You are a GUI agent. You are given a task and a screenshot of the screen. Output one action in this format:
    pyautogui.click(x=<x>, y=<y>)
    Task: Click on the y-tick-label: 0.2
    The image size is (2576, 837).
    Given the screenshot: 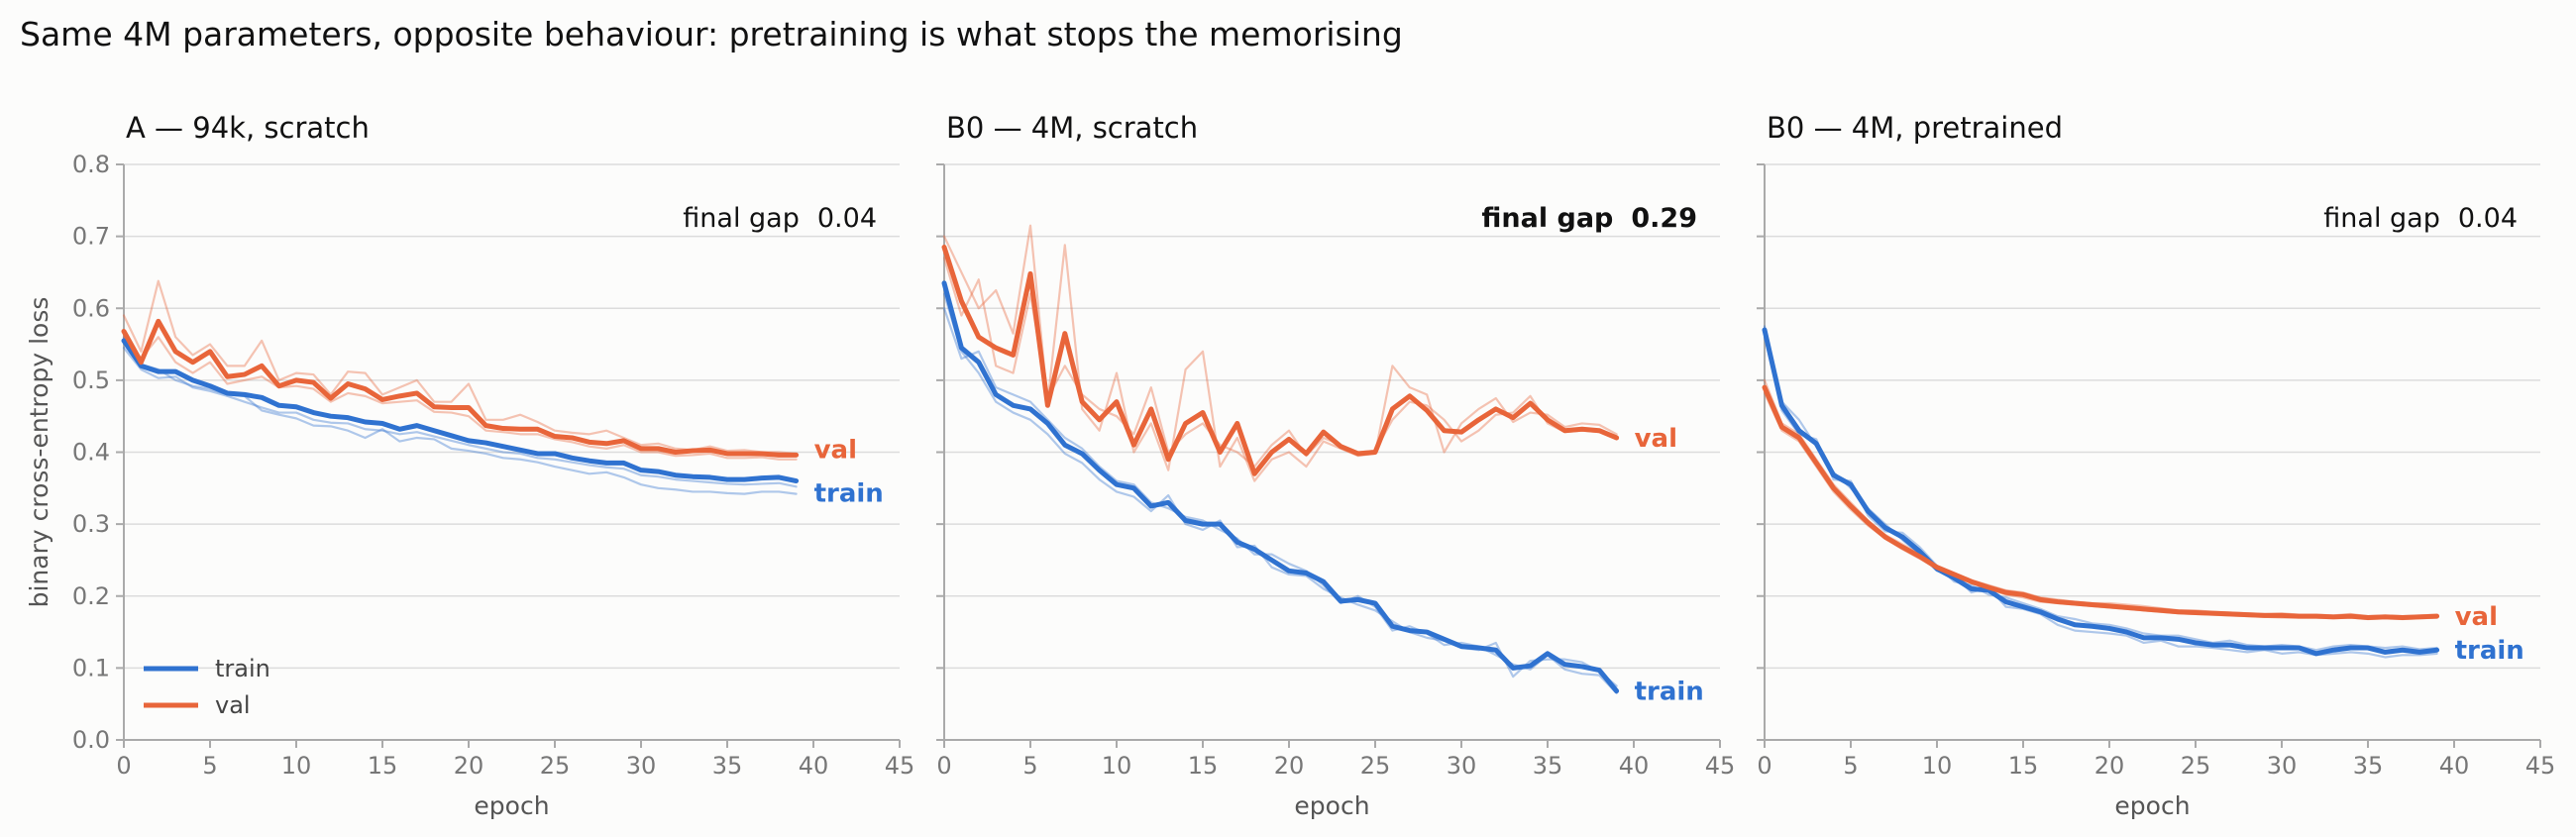 What is the action you would take?
    pyautogui.click(x=91, y=596)
    